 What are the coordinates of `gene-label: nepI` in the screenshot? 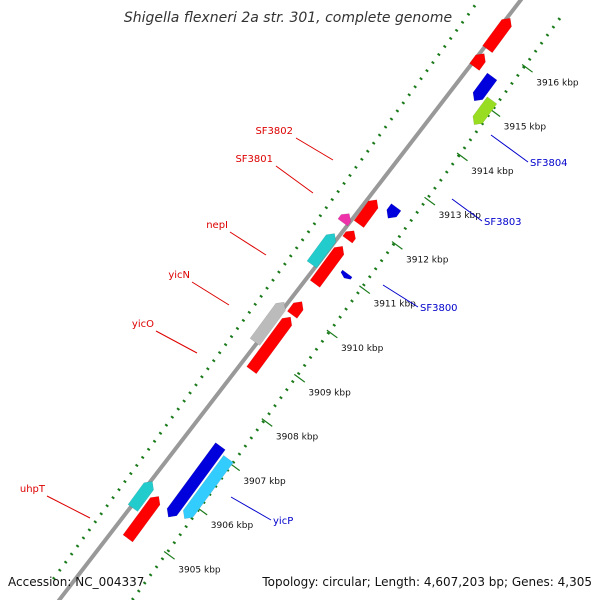 It's located at (217, 225).